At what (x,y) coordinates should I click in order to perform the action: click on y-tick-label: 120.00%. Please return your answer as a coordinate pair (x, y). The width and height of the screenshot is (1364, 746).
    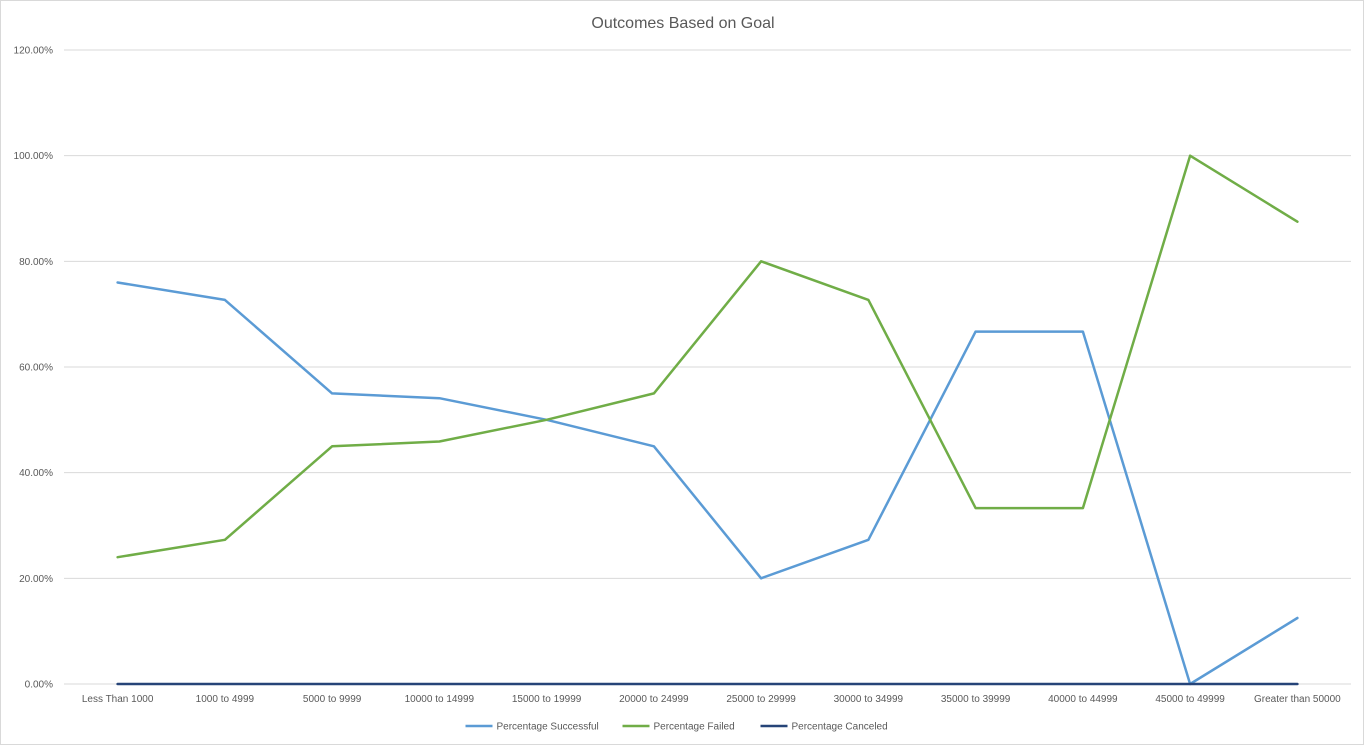
    Looking at the image, I should click on (34, 51).